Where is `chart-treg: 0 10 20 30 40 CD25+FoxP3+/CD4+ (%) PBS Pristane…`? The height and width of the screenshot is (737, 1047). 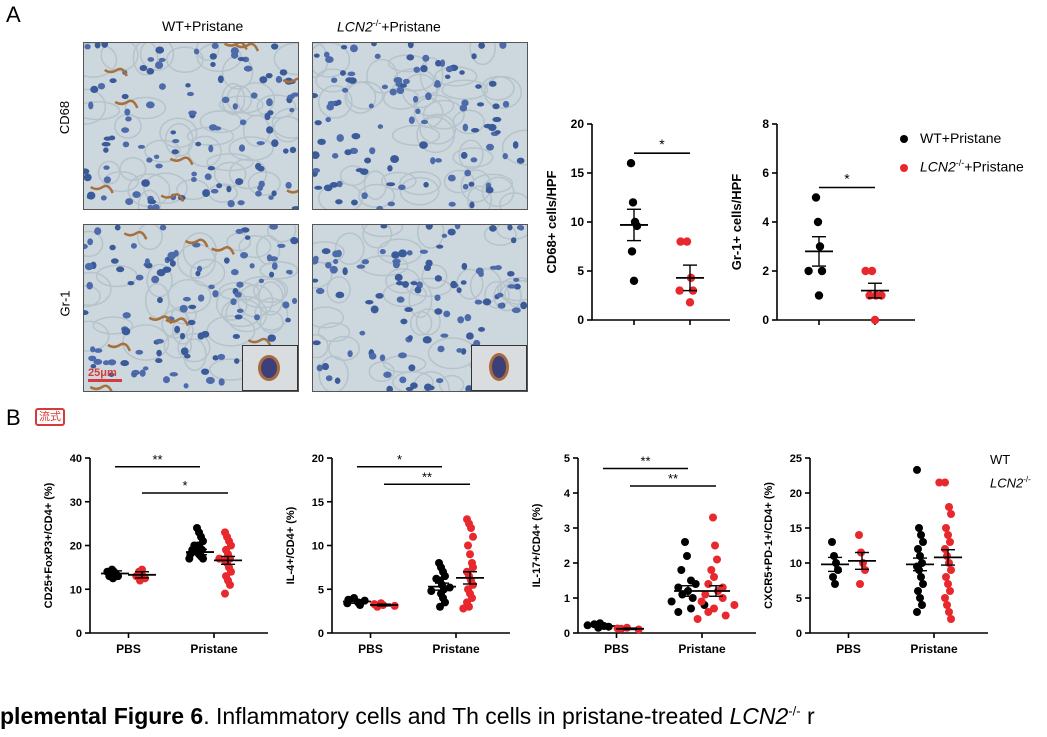
chart-treg: 0 10 20 30 40 CD25+FoxP3+/CD4+ (%) PBS Pristane… is located at coordinates (155, 554).